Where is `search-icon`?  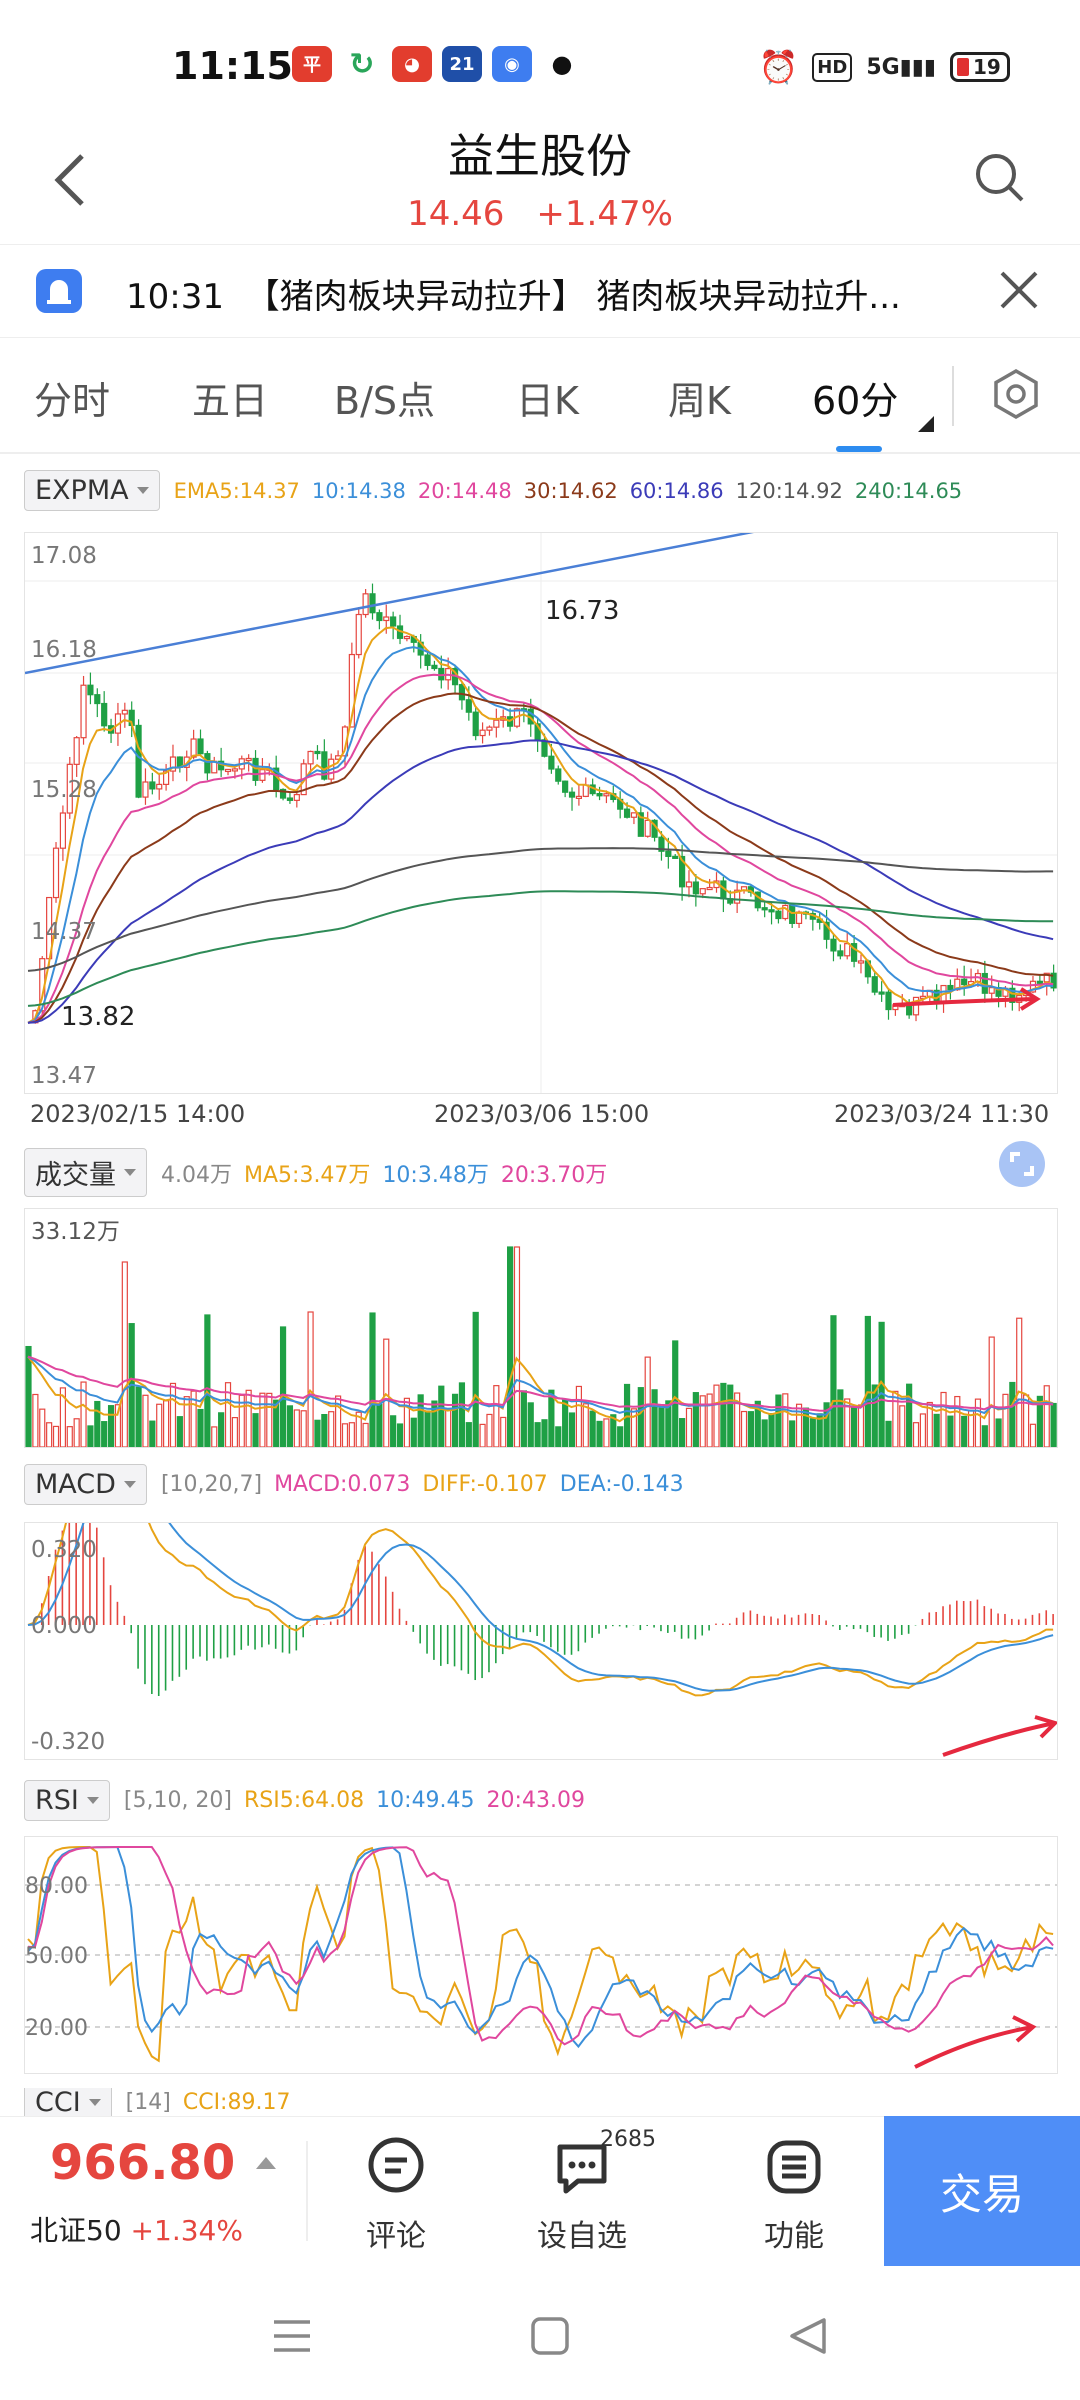 search-icon is located at coordinates (1000, 178).